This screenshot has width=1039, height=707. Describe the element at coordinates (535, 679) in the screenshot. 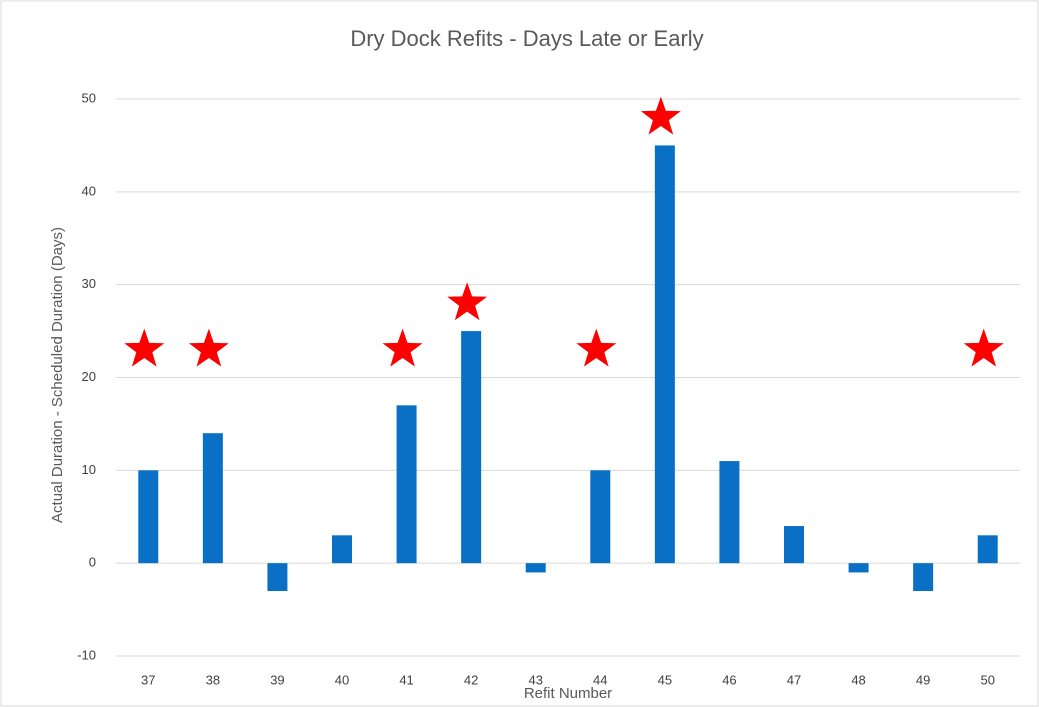

I see `x-tick-label: 43` at that location.